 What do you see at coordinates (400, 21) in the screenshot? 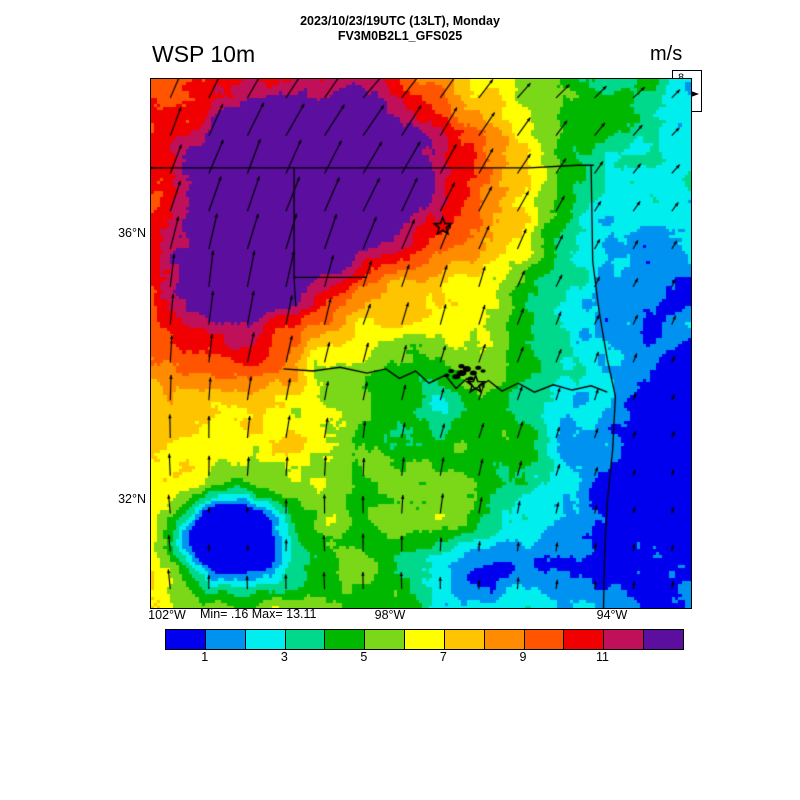
I see `title-line-1: 2023/10/23/19UTC (13LT), Monday` at bounding box center [400, 21].